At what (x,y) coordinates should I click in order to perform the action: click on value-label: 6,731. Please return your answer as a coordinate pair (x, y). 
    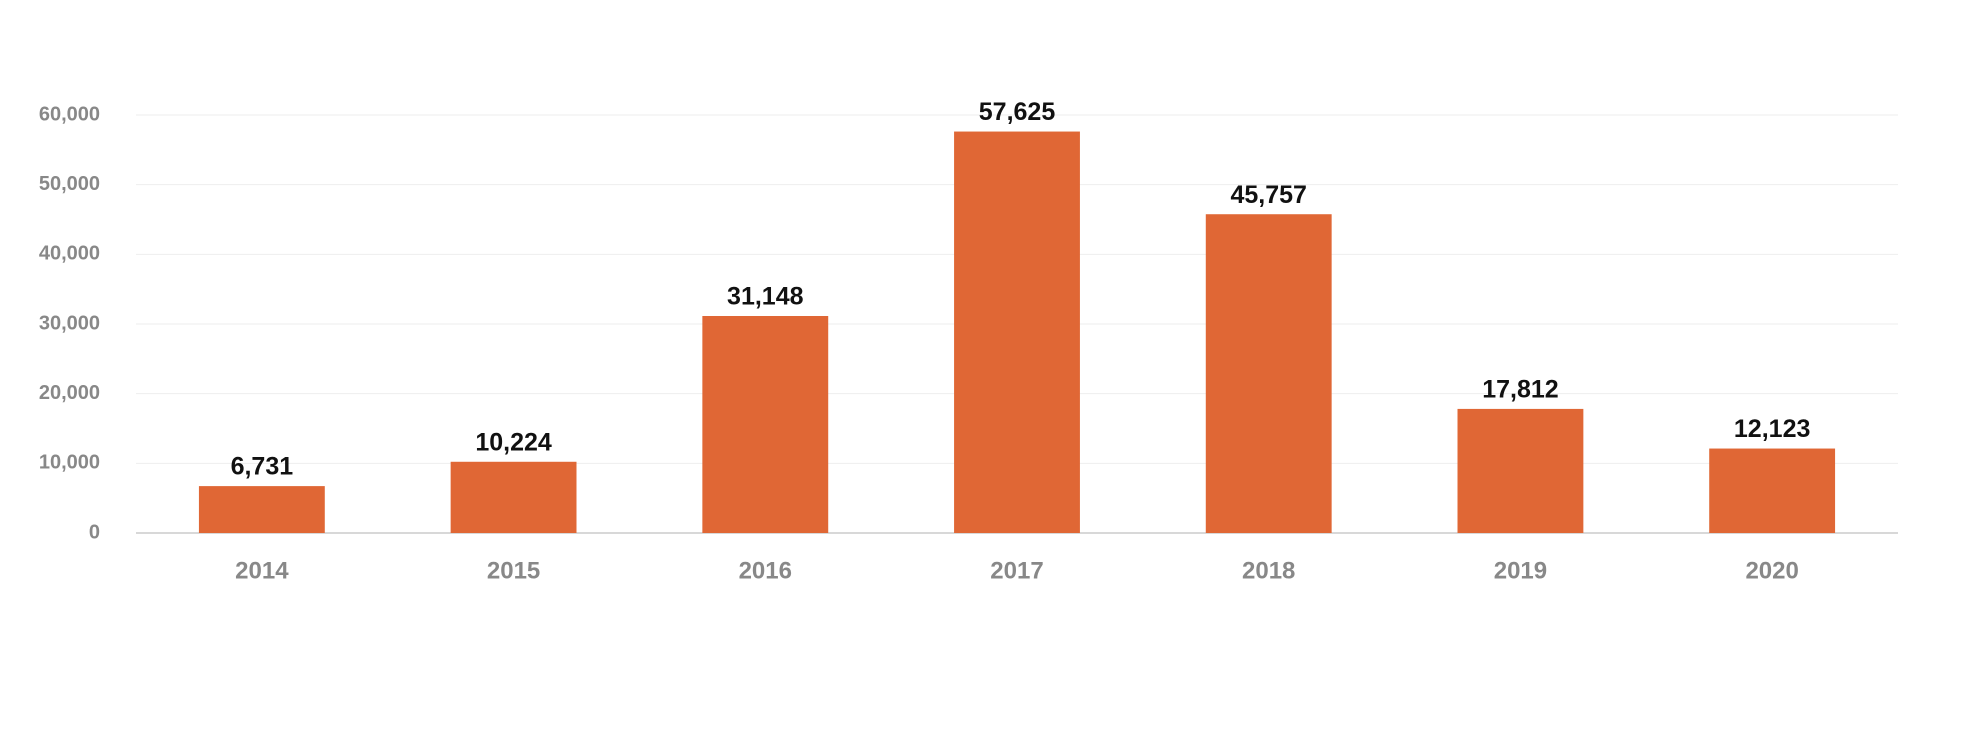
    Looking at the image, I should click on (262, 467).